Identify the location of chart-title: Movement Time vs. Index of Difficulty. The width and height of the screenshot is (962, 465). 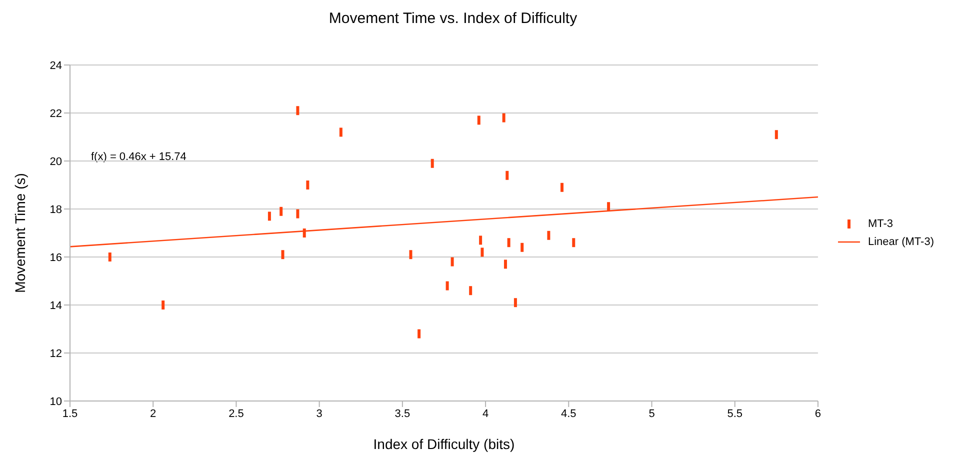
(453, 18).